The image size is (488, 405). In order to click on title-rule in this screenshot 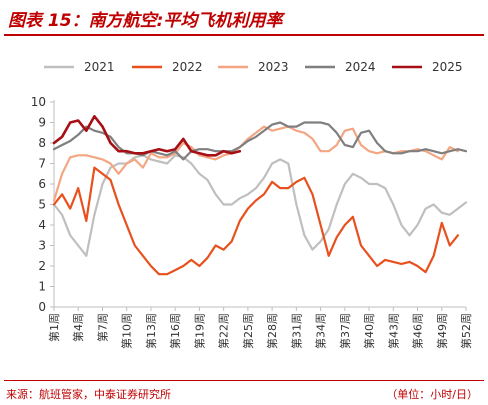, I will do `click(244, 35)`.